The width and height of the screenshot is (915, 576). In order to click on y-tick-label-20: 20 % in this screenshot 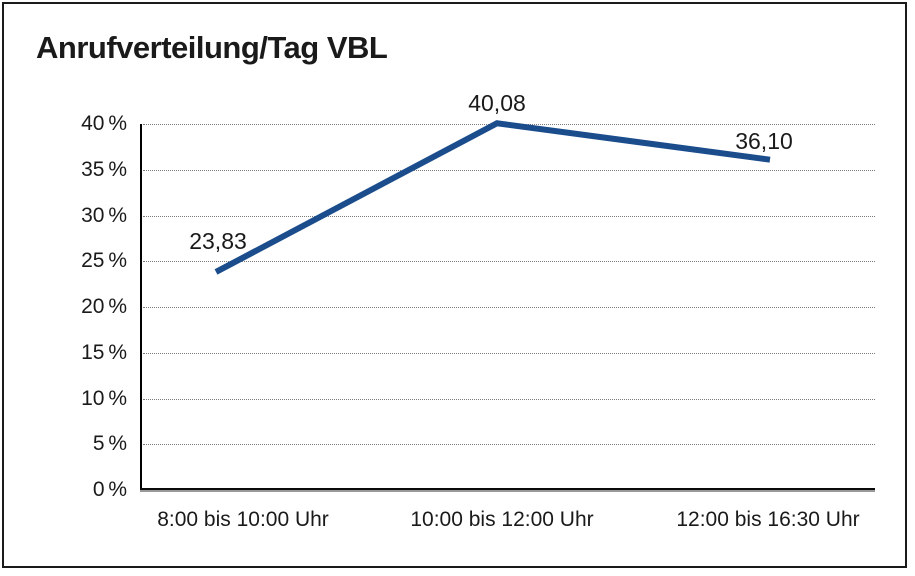, I will do `click(104, 306)`.